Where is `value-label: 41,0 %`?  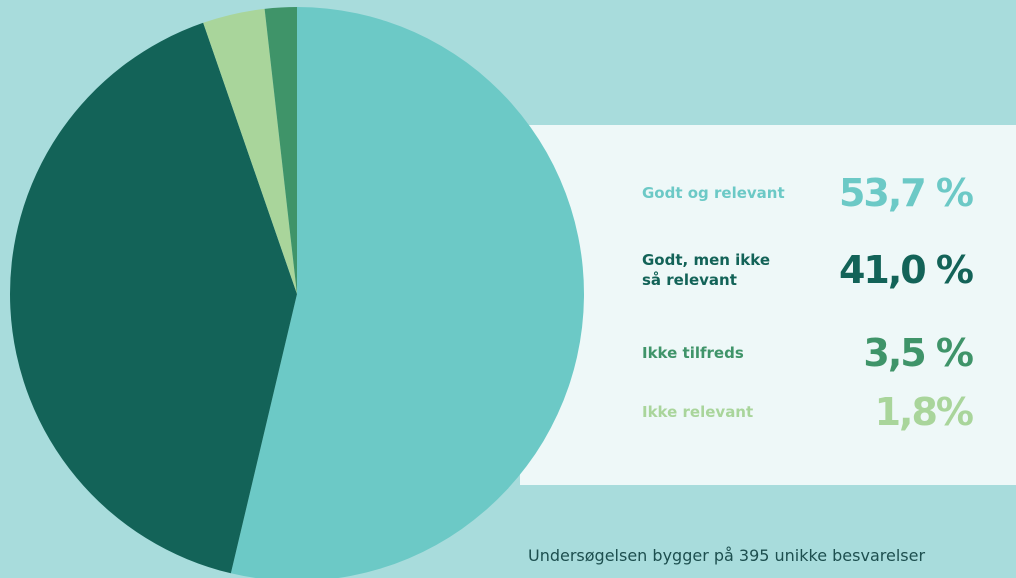 value-label: 41,0 % is located at coordinates (906, 270).